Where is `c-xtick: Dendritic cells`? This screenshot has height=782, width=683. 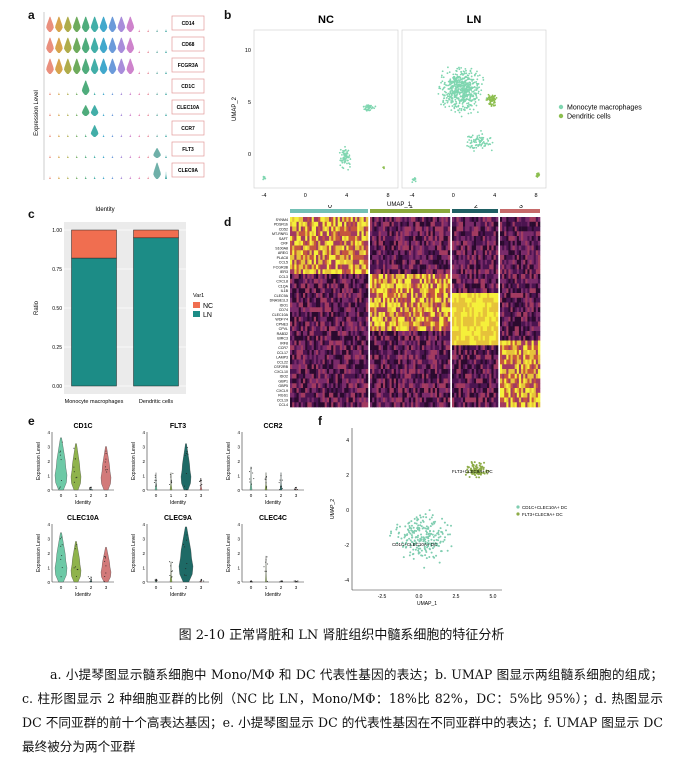
c-xtick: Dendritic cells is located at coordinates (156, 402).